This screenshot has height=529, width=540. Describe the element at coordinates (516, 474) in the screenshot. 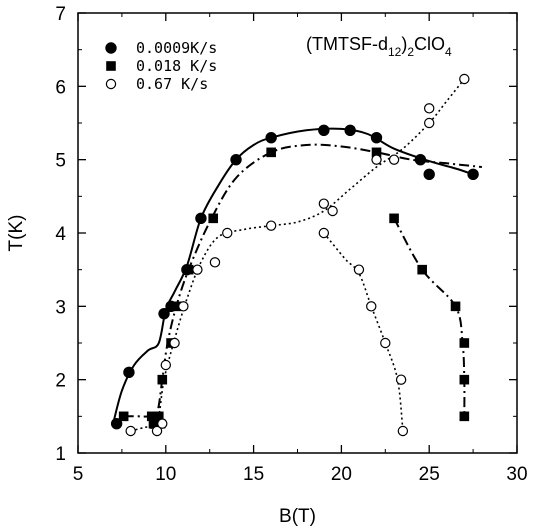

I see `x-tick-label-5: 30` at that location.